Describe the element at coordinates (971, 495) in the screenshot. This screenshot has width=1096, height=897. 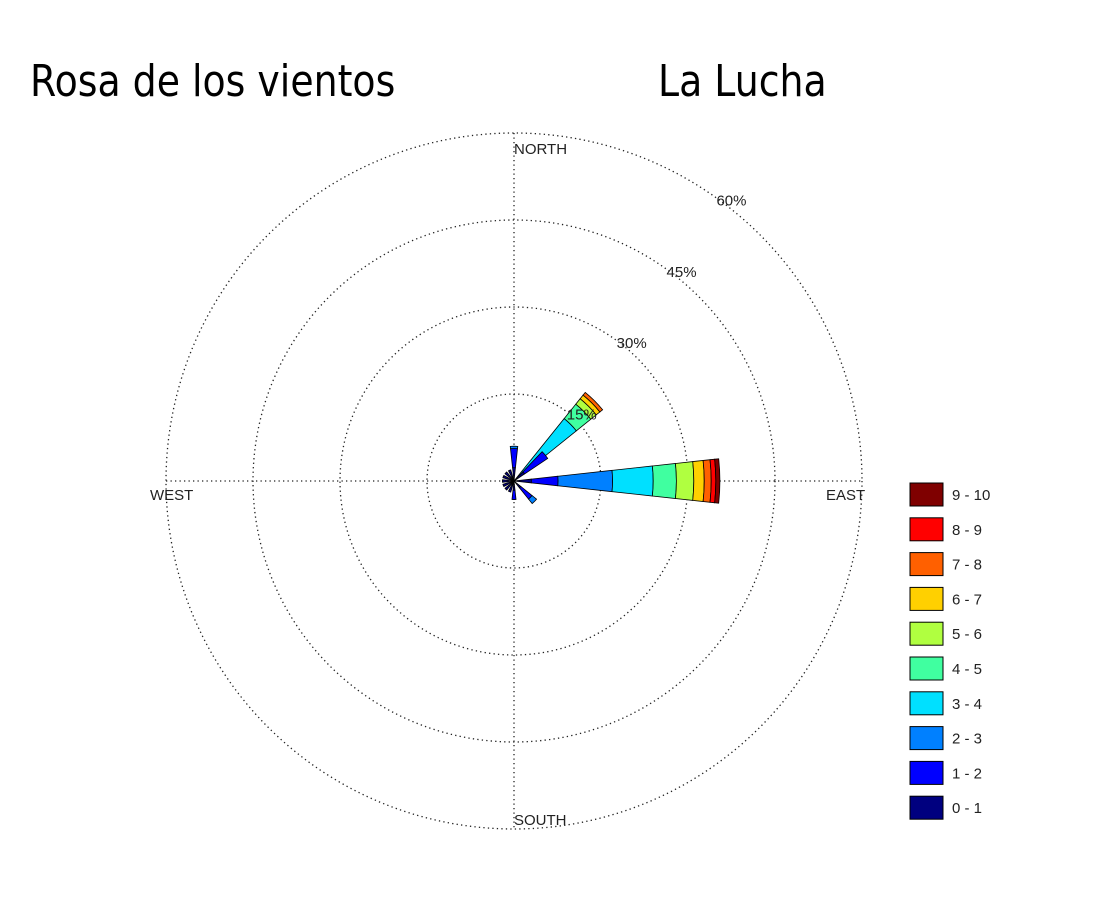
I see `legend-label-9: 9 - 10` at that location.